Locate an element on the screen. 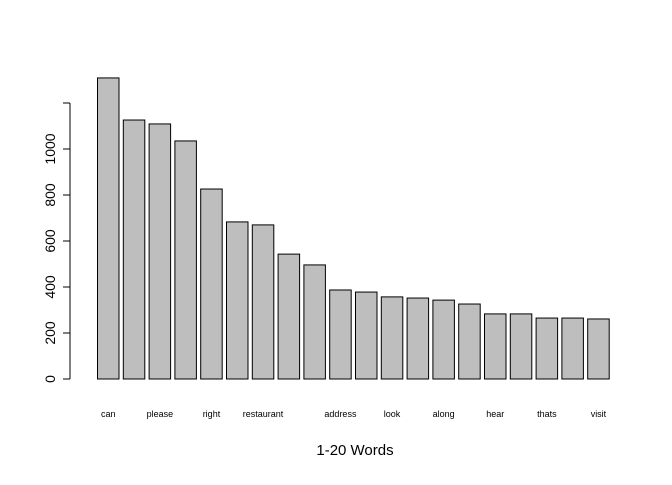 The height and width of the screenshot is (485, 672). y-tick-label: 600 is located at coordinates (50, 241).